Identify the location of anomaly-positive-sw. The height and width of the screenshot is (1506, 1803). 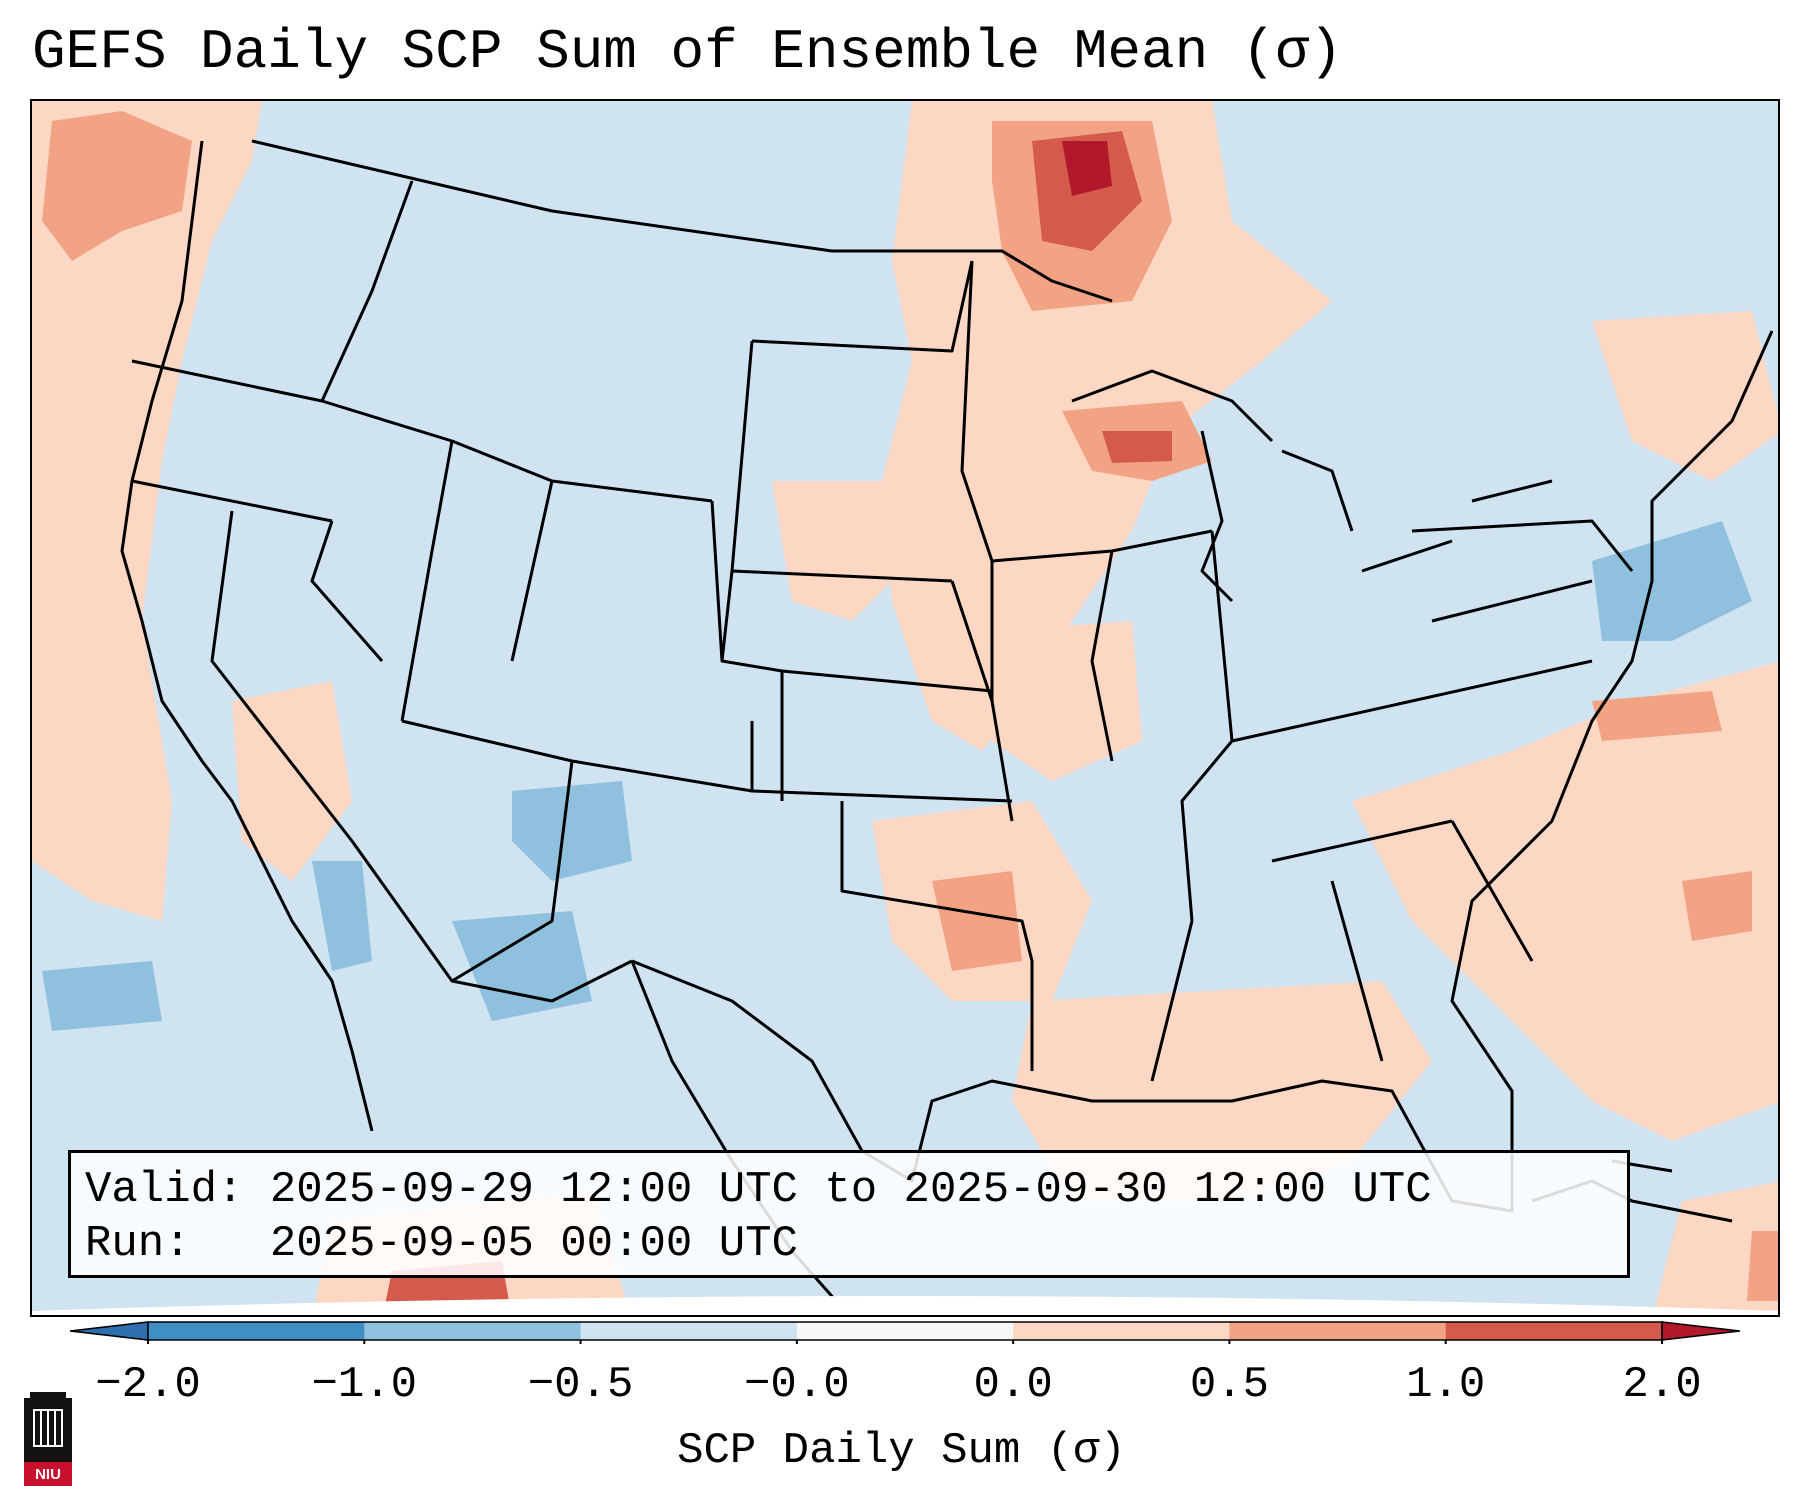
(292, 781).